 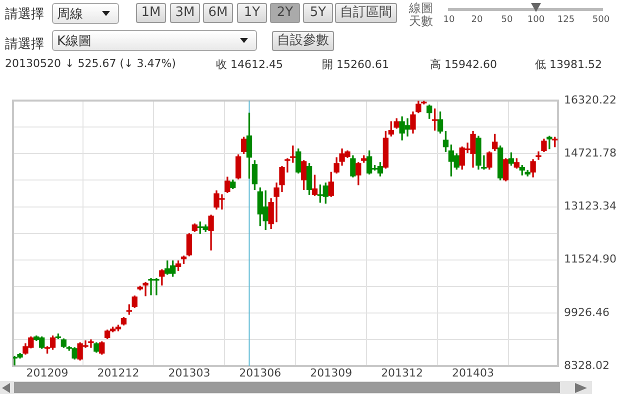 I want to click on text: 50, so click(x=507, y=20).